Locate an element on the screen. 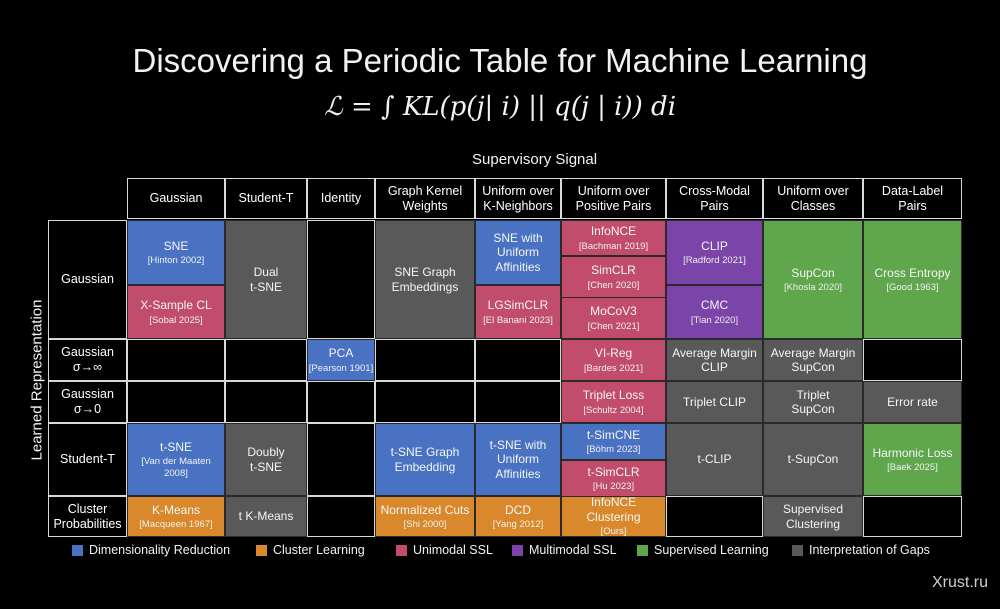  row-header: Cluster Probabilities is located at coordinates (87, 516).